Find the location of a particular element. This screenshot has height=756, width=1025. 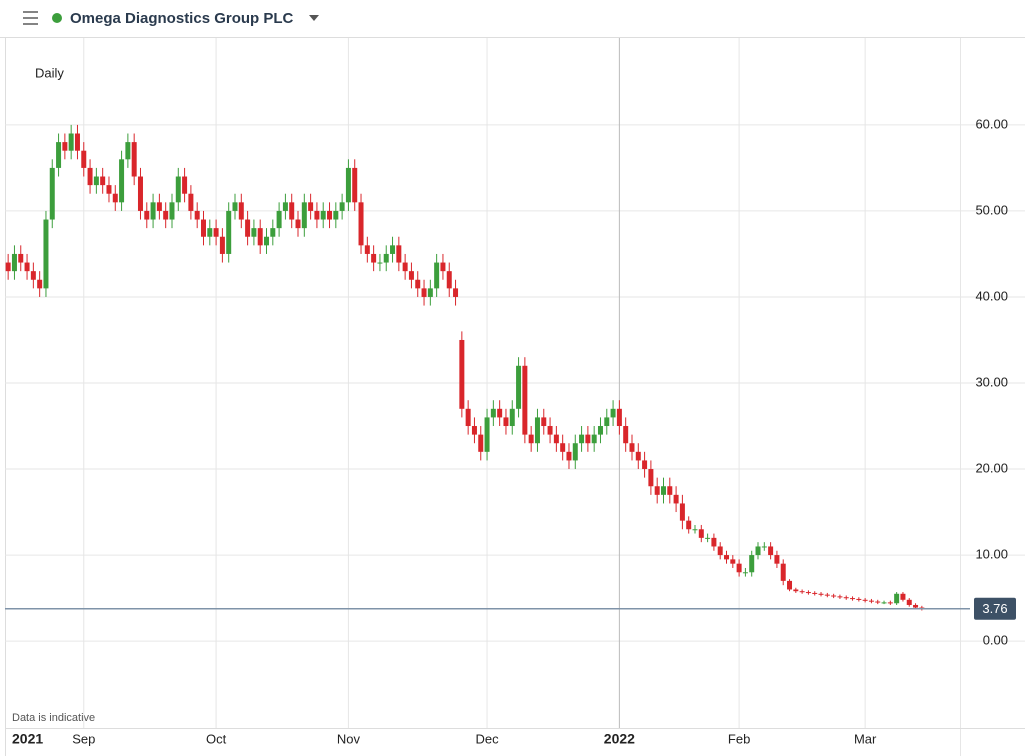

y-tick-label: 30.00 is located at coordinates (991, 381).